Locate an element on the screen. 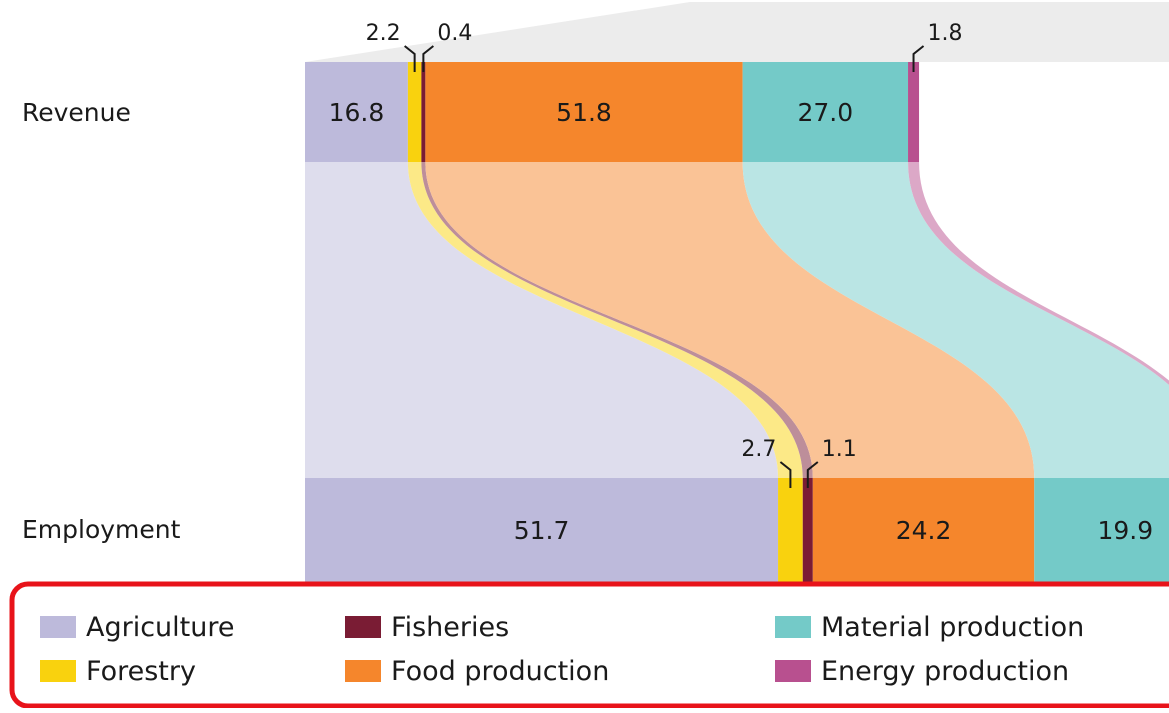 The image size is (1169, 713). employment-value-agriculture: 51.7 is located at coordinates (542, 530).